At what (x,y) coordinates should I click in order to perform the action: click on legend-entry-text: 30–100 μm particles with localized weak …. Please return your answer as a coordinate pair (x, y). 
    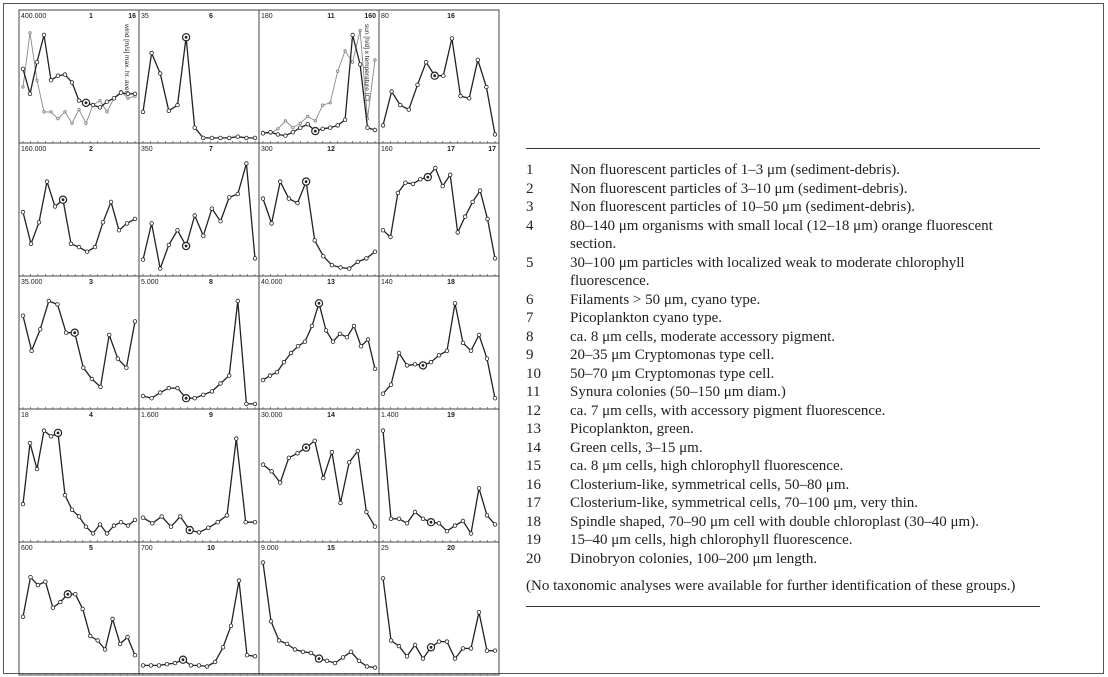
    Looking at the image, I should click on (767, 272).